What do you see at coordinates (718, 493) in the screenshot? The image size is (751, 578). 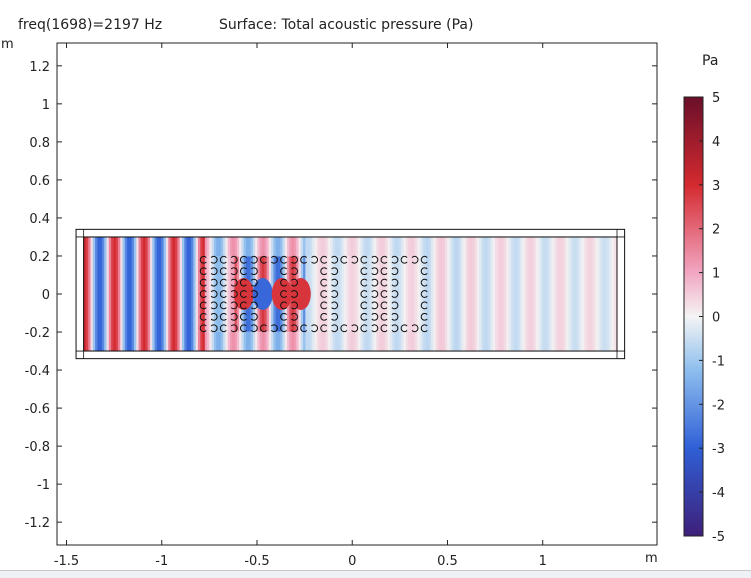 I see `colorbar-tick-label: -4` at bounding box center [718, 493].